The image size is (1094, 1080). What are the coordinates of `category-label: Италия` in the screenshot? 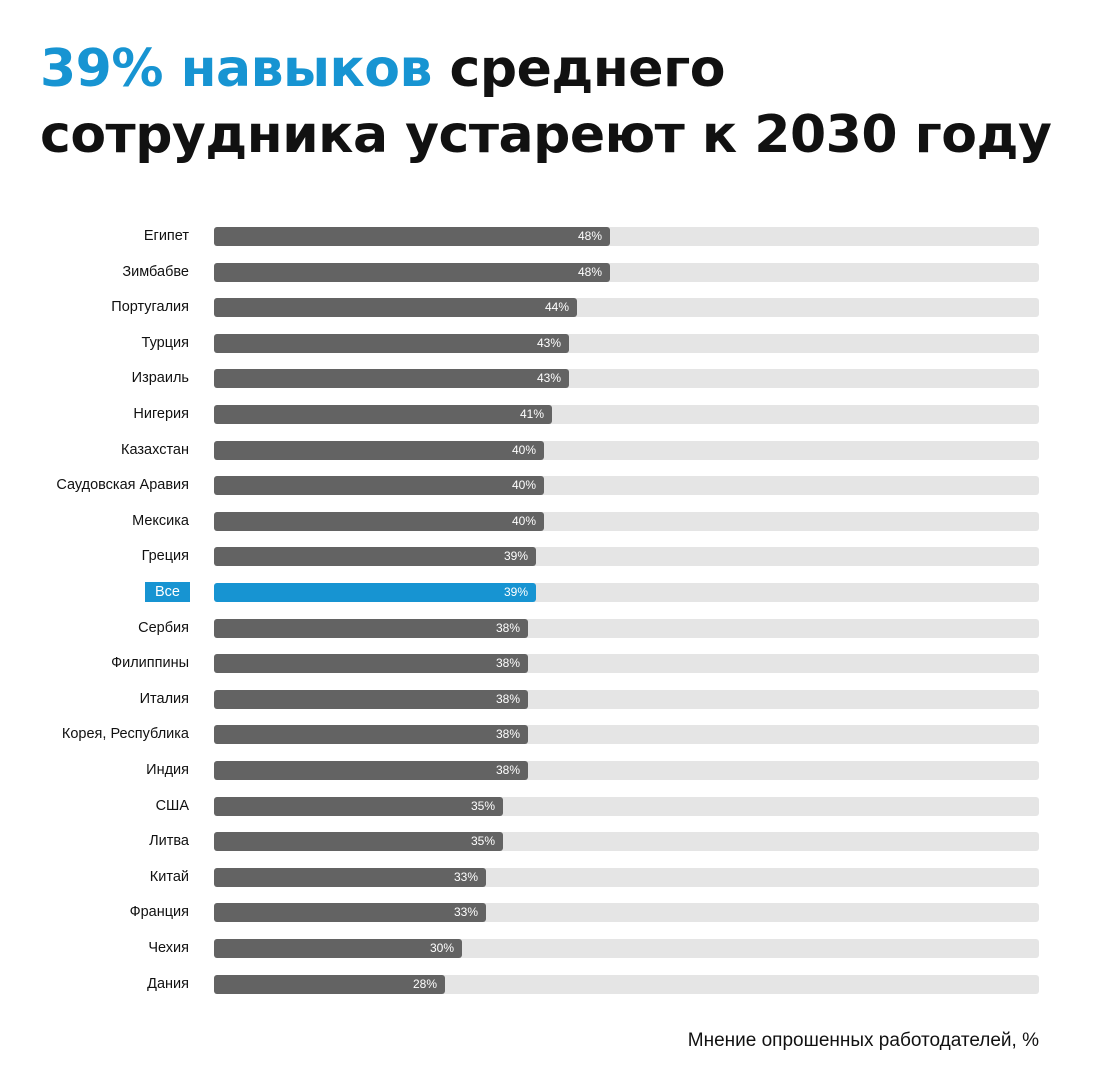 It's located at (164, 699).